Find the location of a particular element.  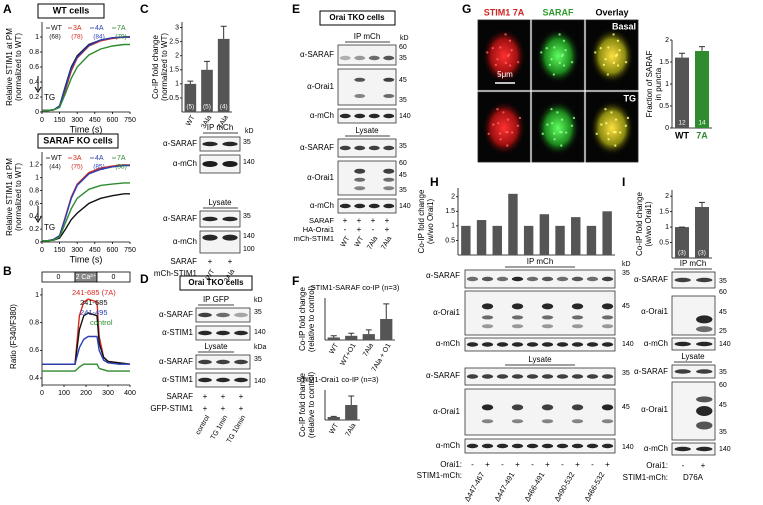

x-tick-label: 0 is located at coordinates (42, 250).